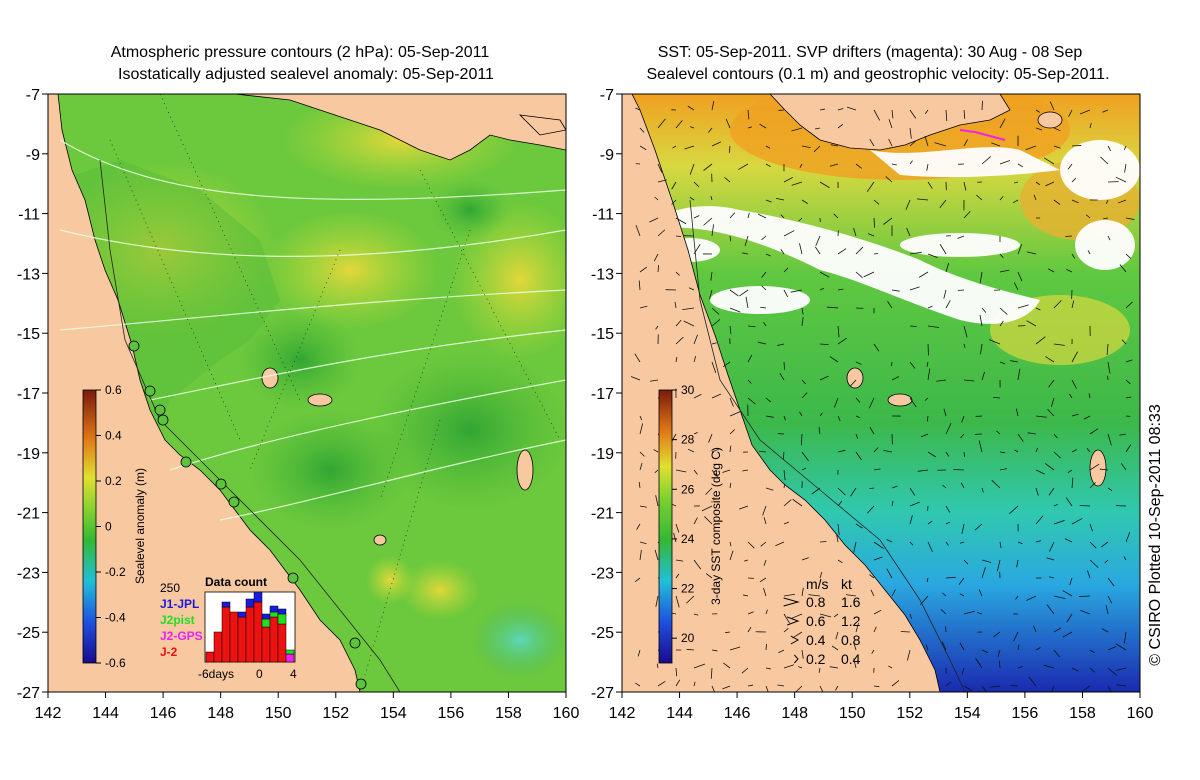  What do you see at coordinates (688, 489) in the screenshot?
I see `sst-colorbar-tick-label: 26` at bounding box center [688, 489].